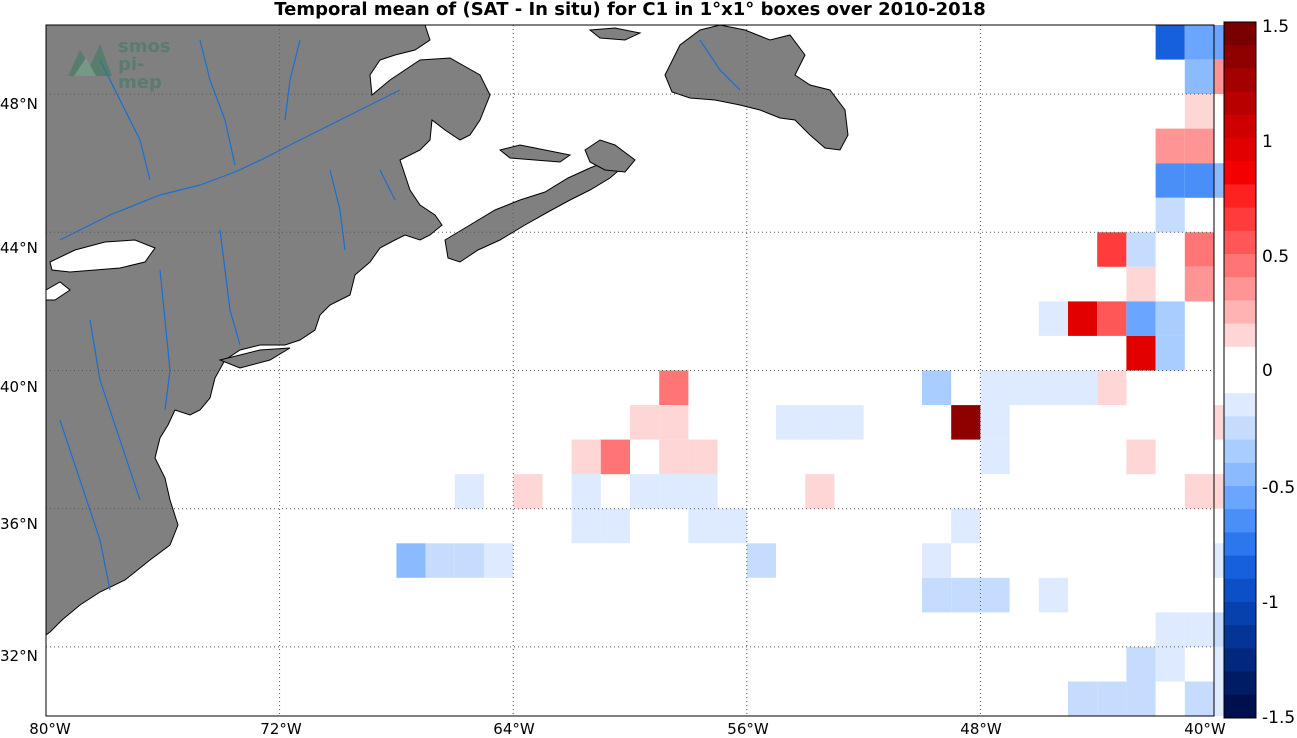  Describe the element at coordinates (1267, 142) in the screenshot. I see `colorbar-tick-label: 1` at that location.